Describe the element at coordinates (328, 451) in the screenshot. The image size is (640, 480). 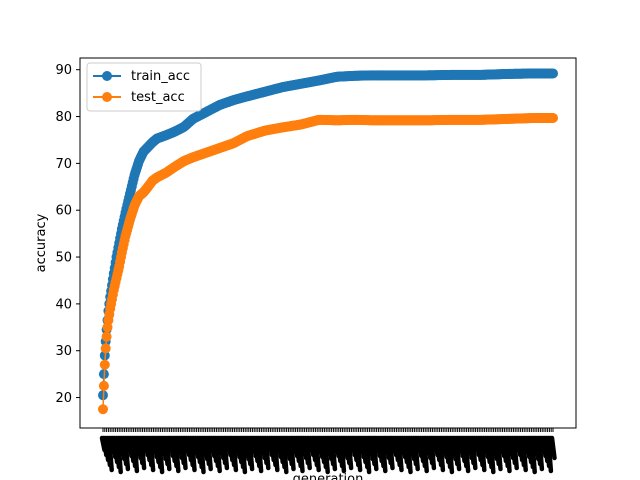
I see `x-tick-layer` at that location.